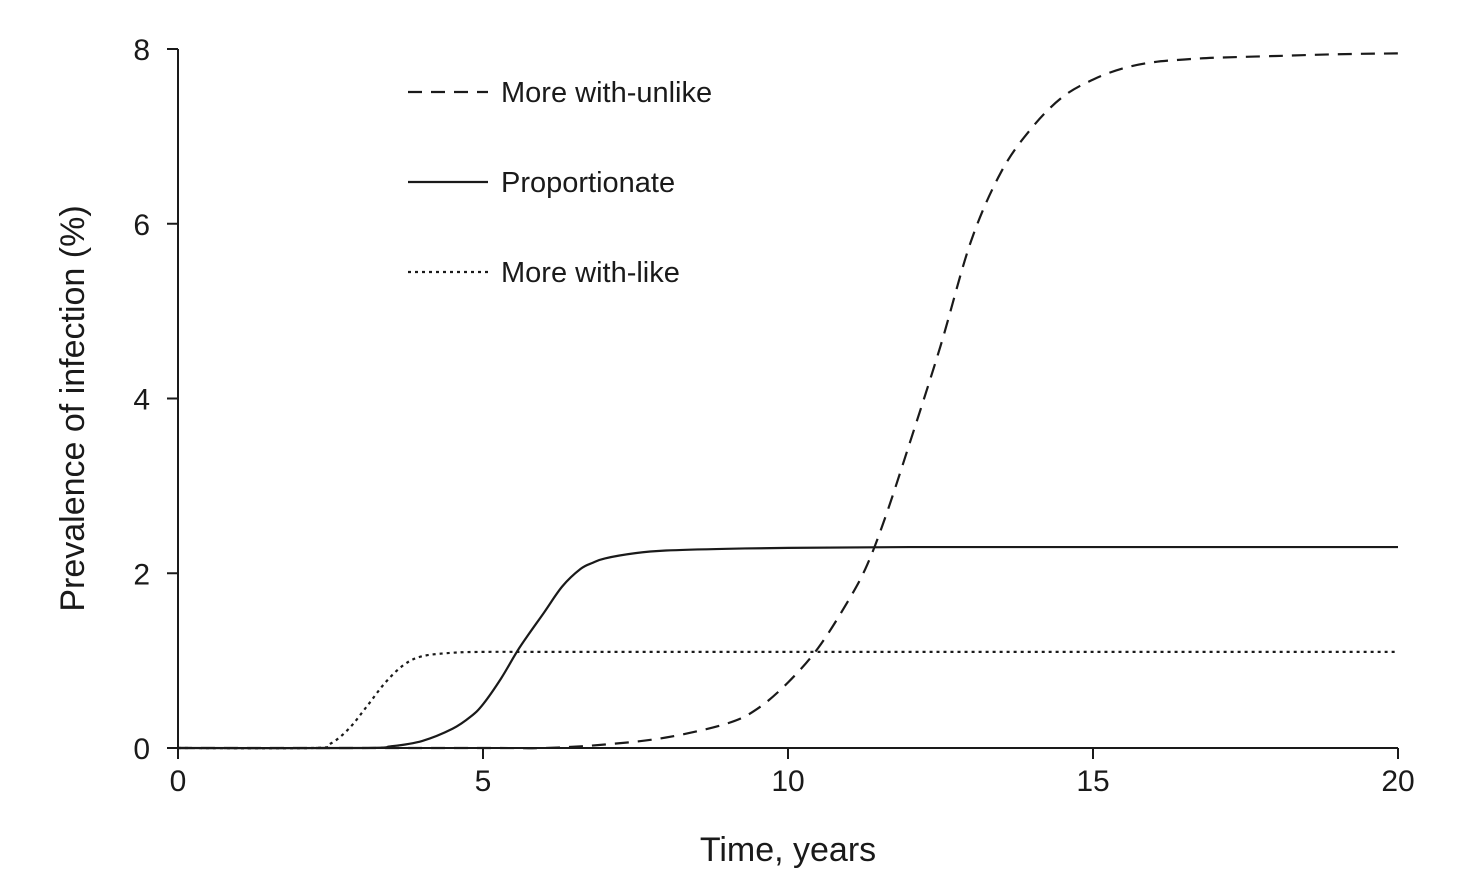 This screenshot has width=1463, height=882. What do you see at coordinates (141, 400) in the screenshot?
I see `y-tick-label: 4` at bounding box center [141, 400].